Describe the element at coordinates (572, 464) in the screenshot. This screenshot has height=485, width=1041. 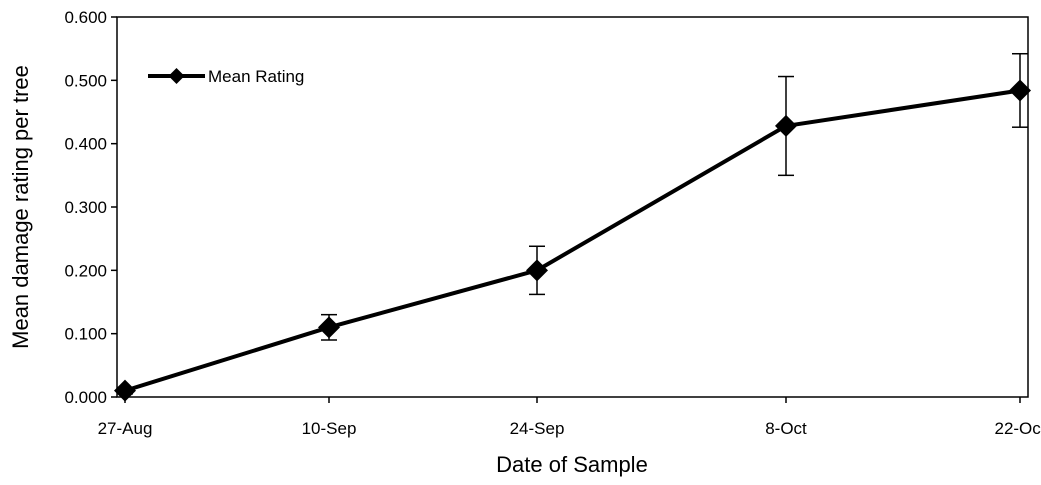
I see `x-axis-title: Date of Sample` at that location.